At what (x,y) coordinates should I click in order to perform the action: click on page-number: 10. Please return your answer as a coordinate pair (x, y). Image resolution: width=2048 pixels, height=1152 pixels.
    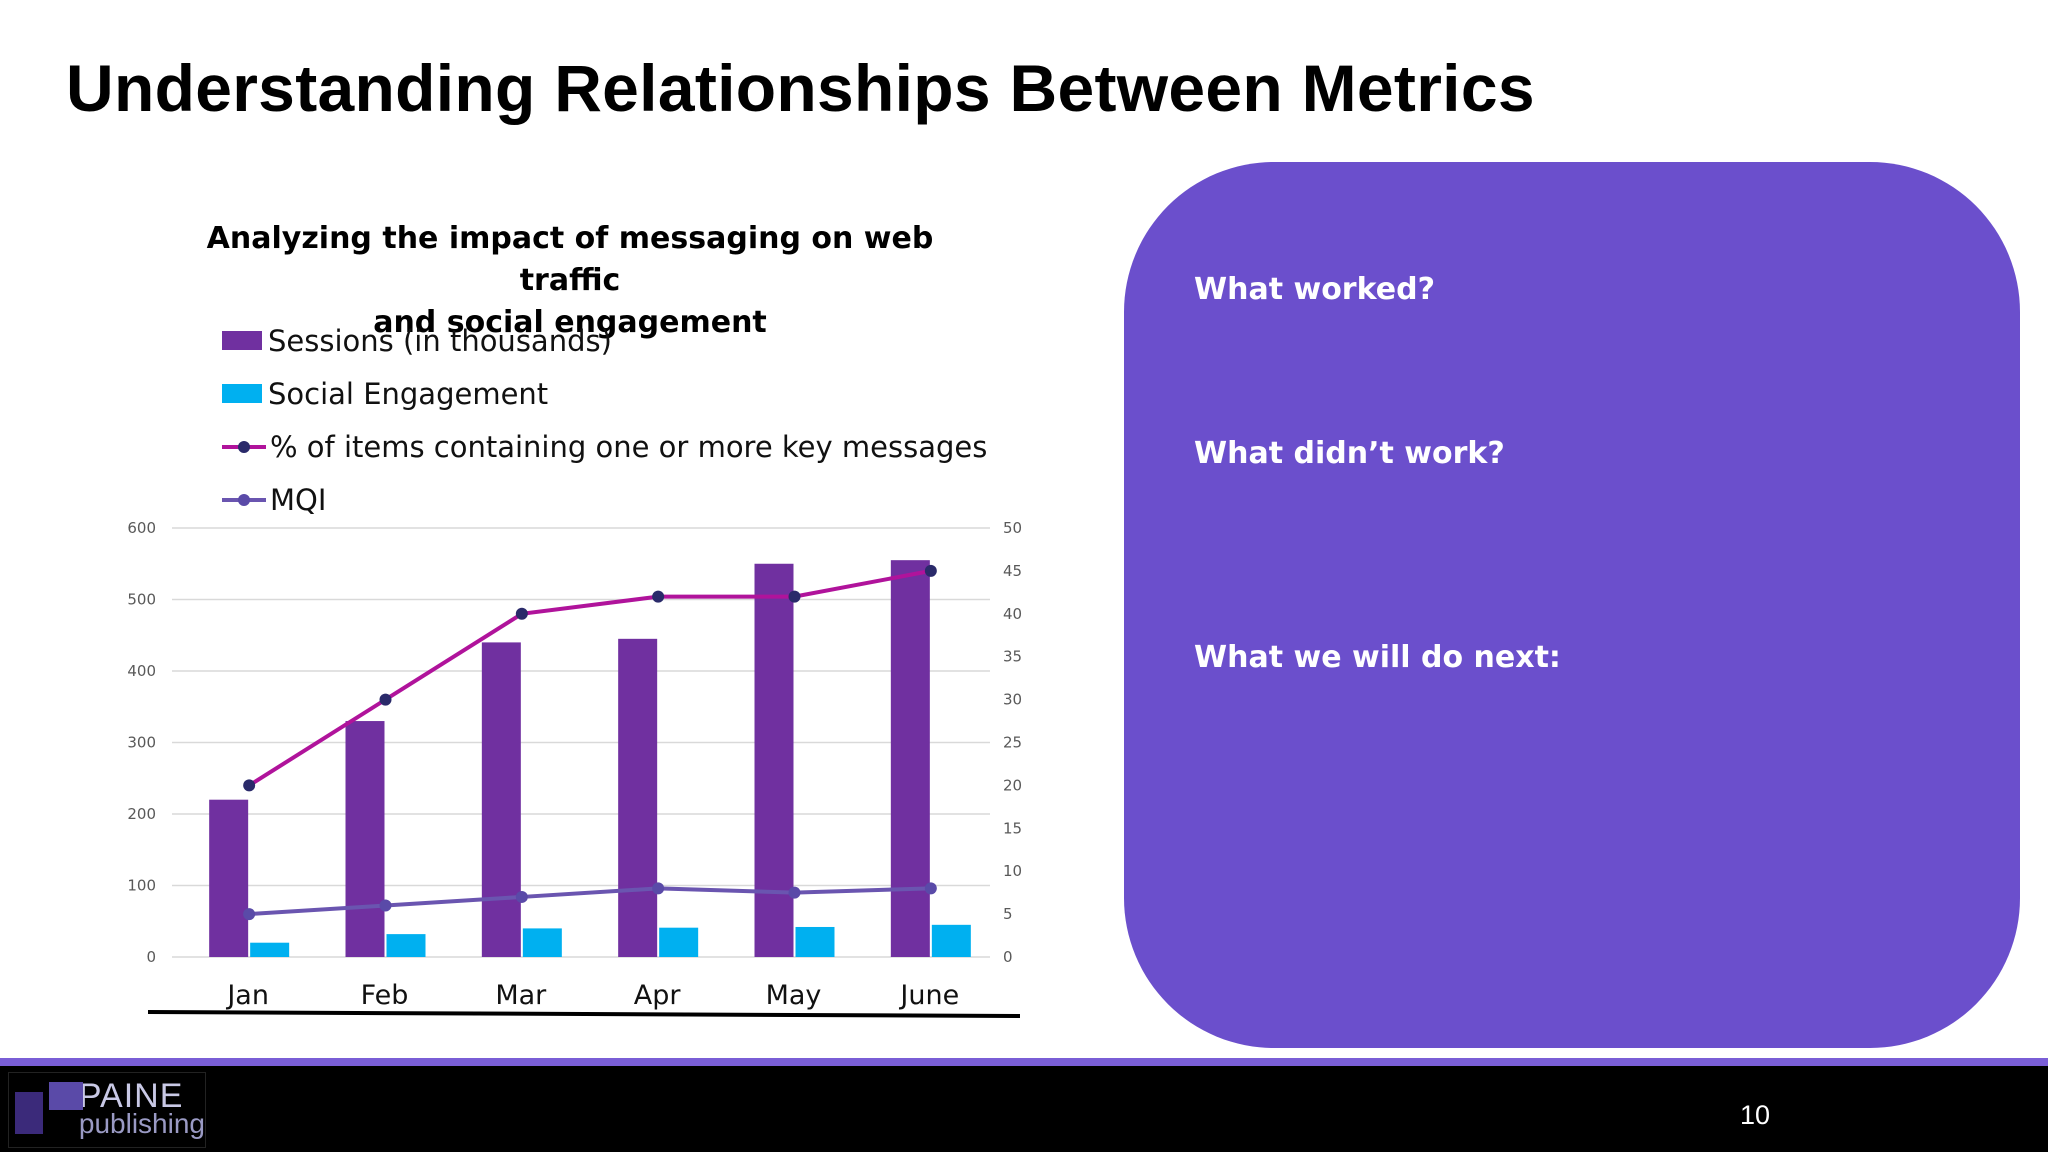
    Looking at the image, I should click on (1755, 1115).